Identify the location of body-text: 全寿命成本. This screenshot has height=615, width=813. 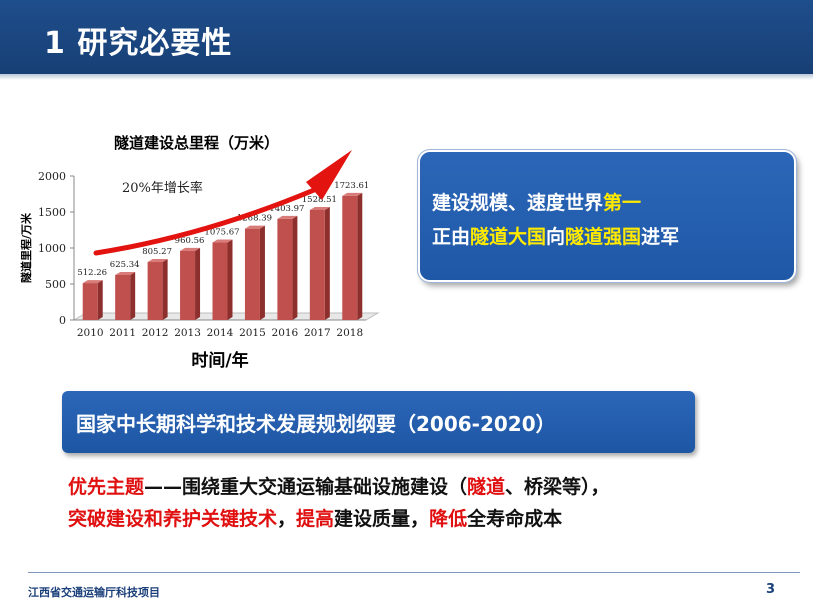
(515, 519).